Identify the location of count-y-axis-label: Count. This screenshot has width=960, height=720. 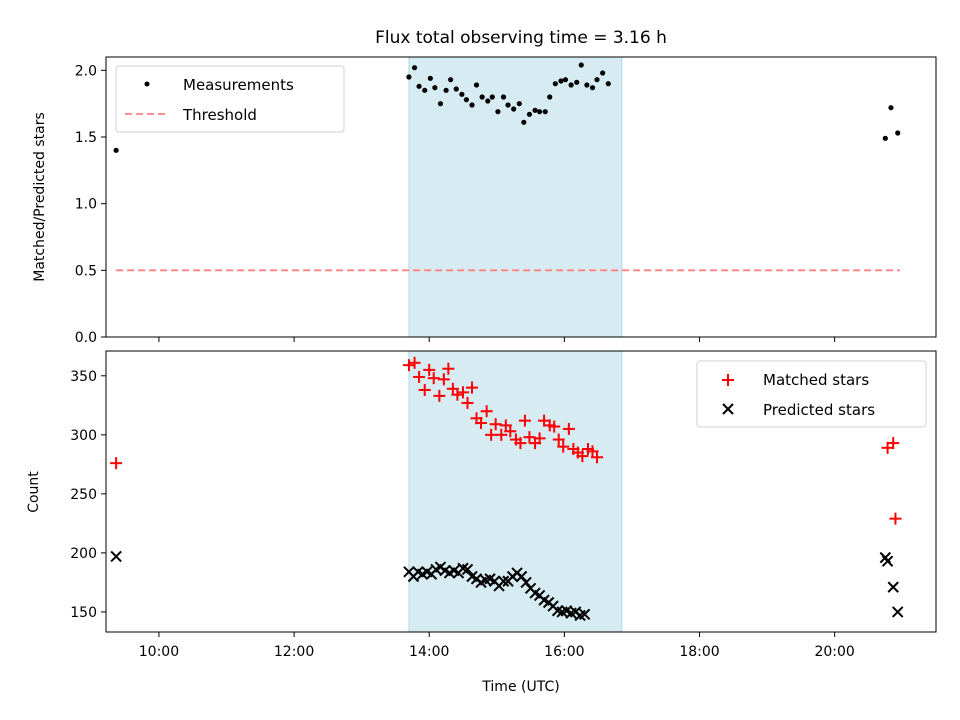
(34, 492).